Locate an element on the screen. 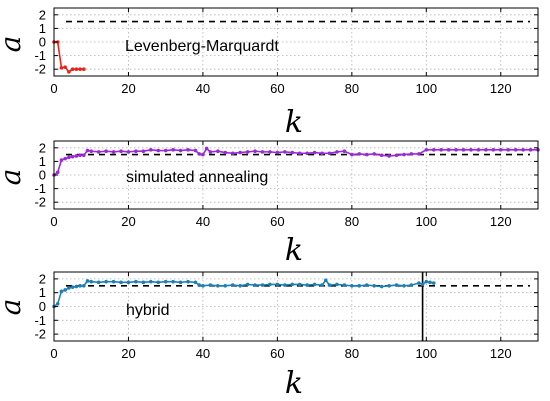 The height and width of the screenshot is (401, 550). y-axis-label: a is located at coordinates (13, 44).